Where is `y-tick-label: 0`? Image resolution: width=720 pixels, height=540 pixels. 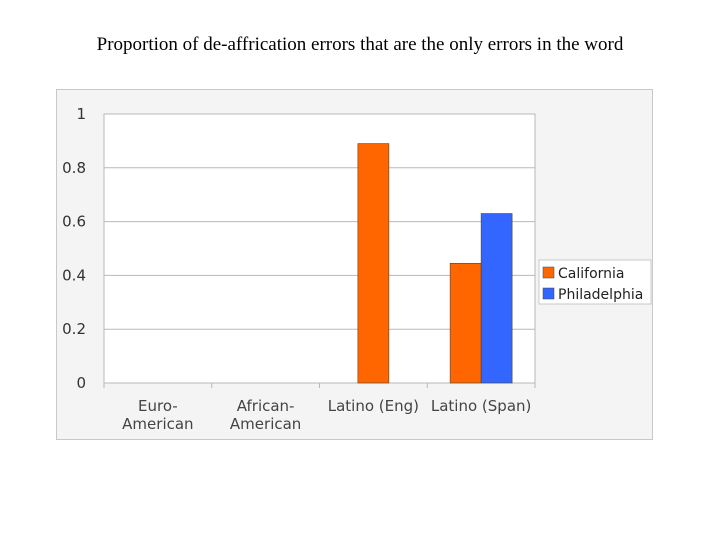 y-tick-label: 0 is located at coordinates (81, 383).